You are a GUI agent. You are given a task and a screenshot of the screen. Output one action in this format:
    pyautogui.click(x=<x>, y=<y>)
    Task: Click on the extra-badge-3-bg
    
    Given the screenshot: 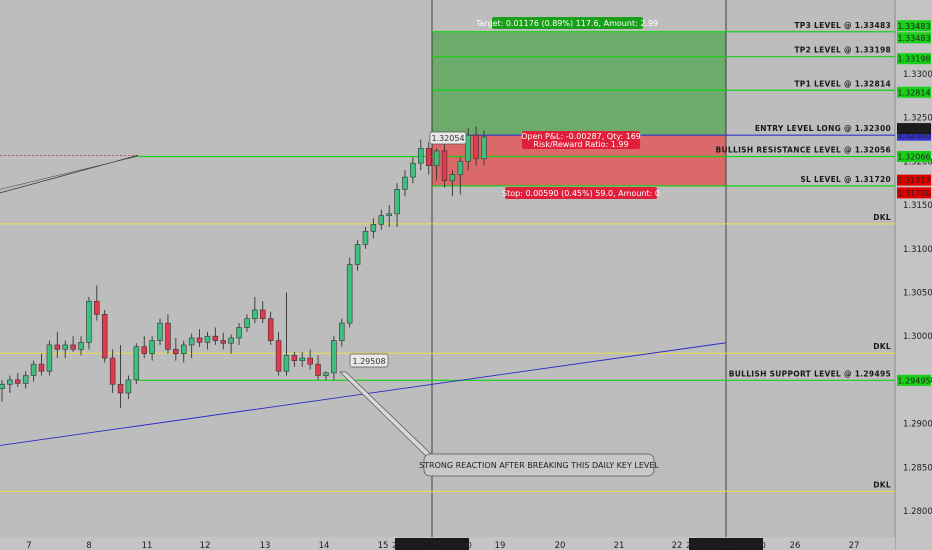 What is the action you would take?
    pyautogui.click(x=914, y=180)
    